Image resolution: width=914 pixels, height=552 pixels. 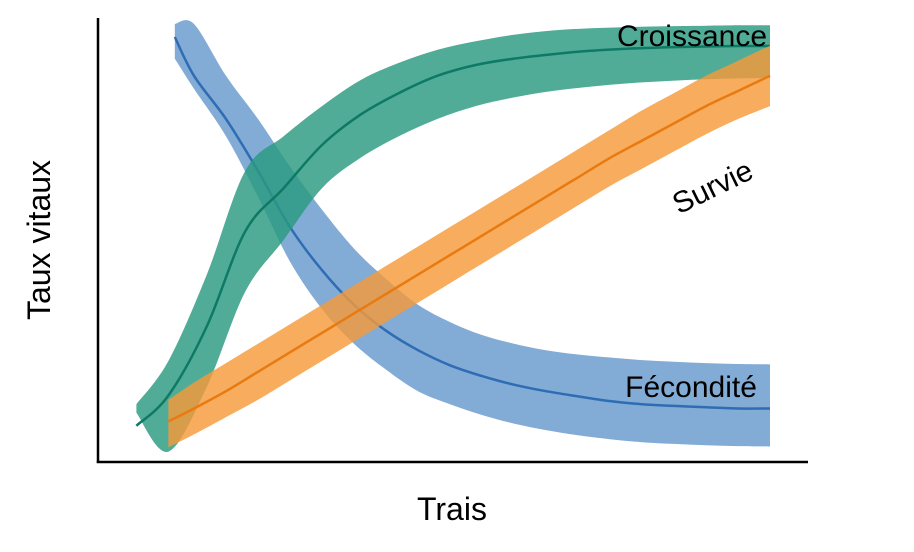 What do you see at coordinates (712, 187) in the screenshot?
I see `series-label-survie: Survie` at bounding box center [712, 187].